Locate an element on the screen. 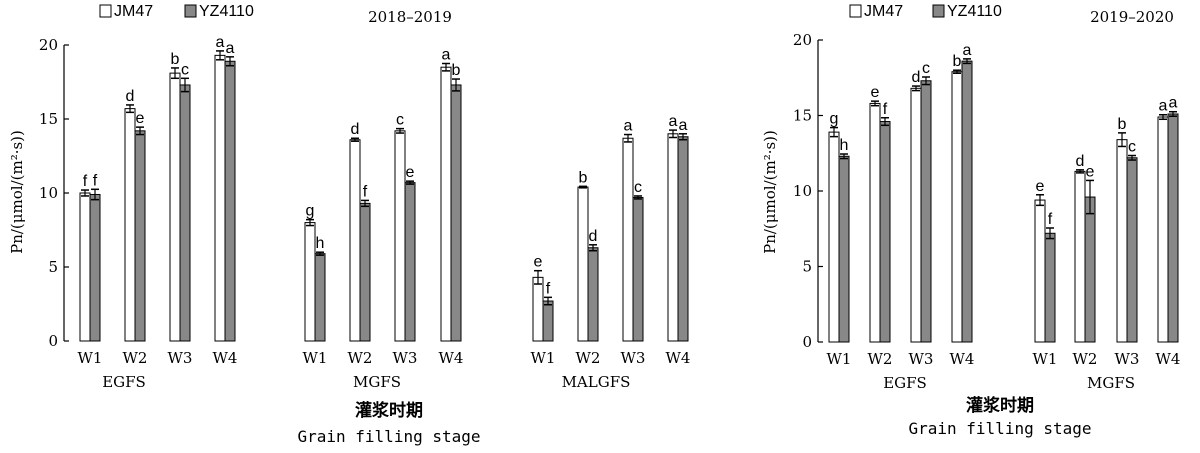  legend-swatch-jm47 is located at coordinates (105, 11).